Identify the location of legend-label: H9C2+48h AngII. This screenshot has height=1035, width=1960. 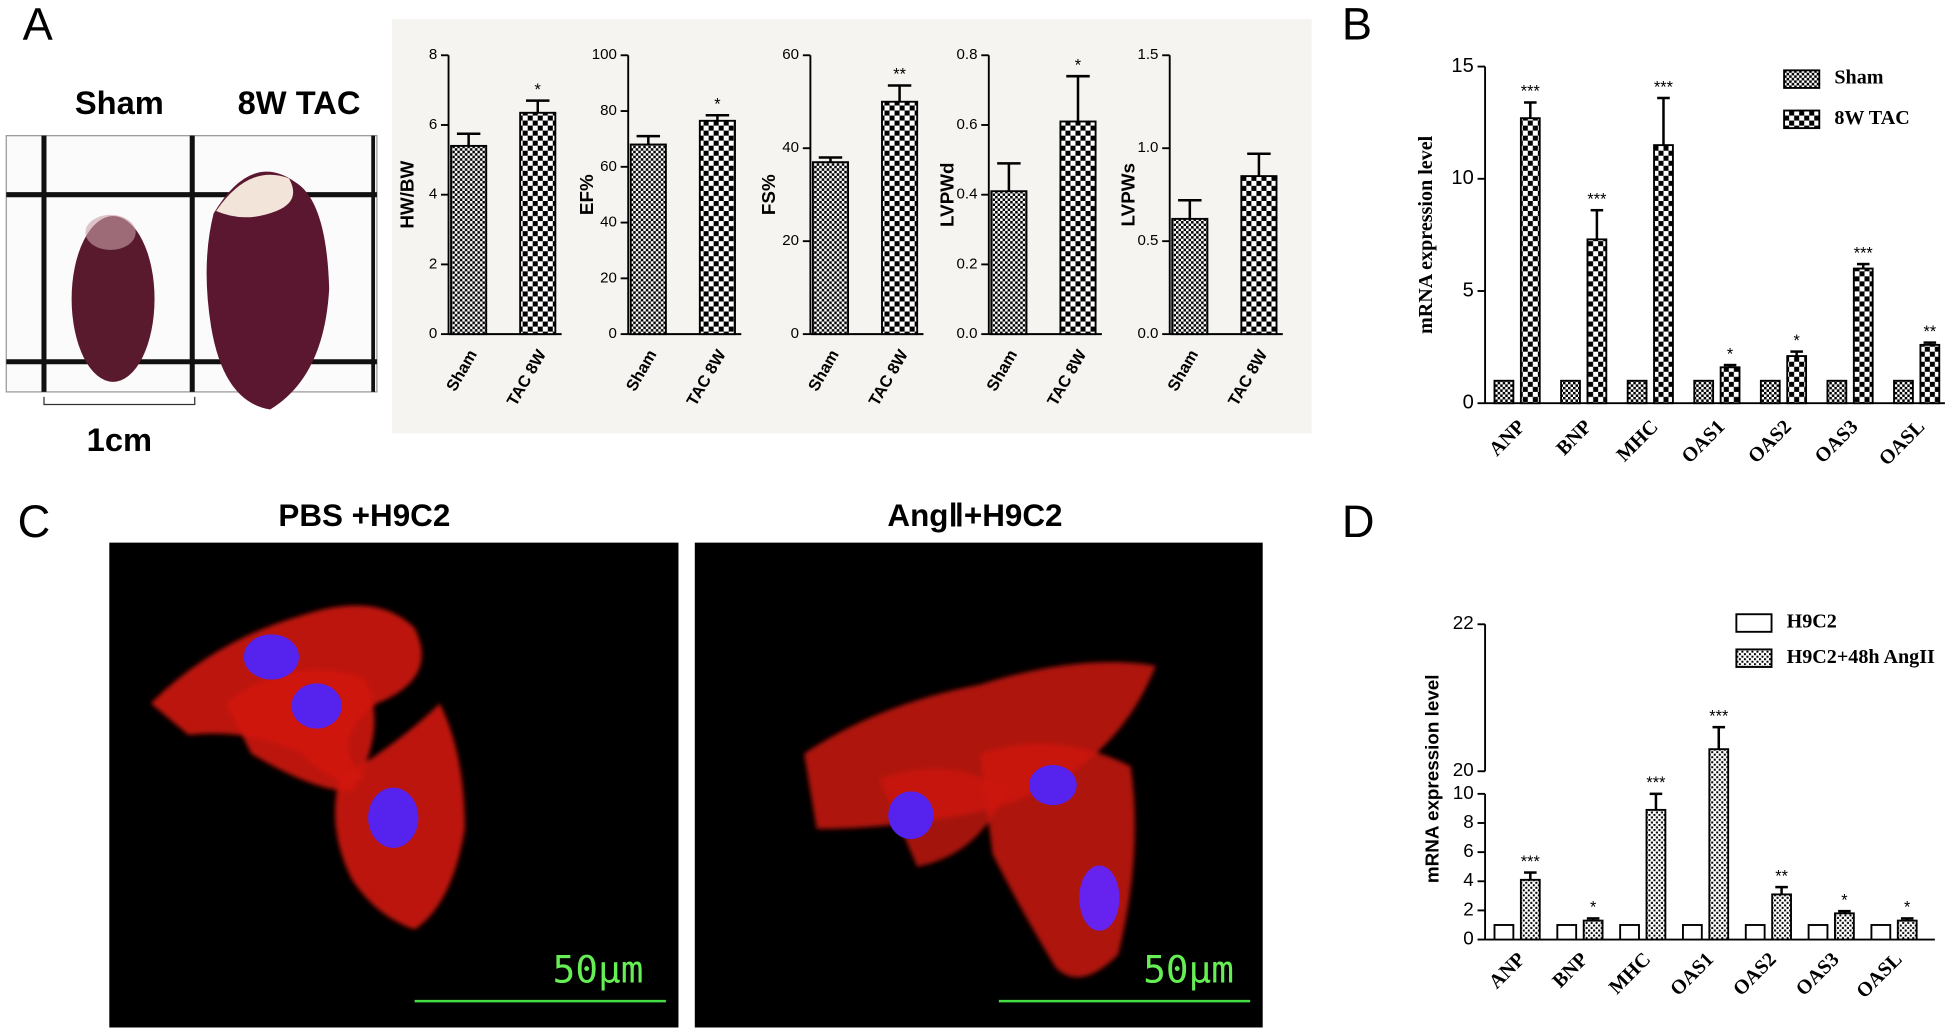
(1861, 657).